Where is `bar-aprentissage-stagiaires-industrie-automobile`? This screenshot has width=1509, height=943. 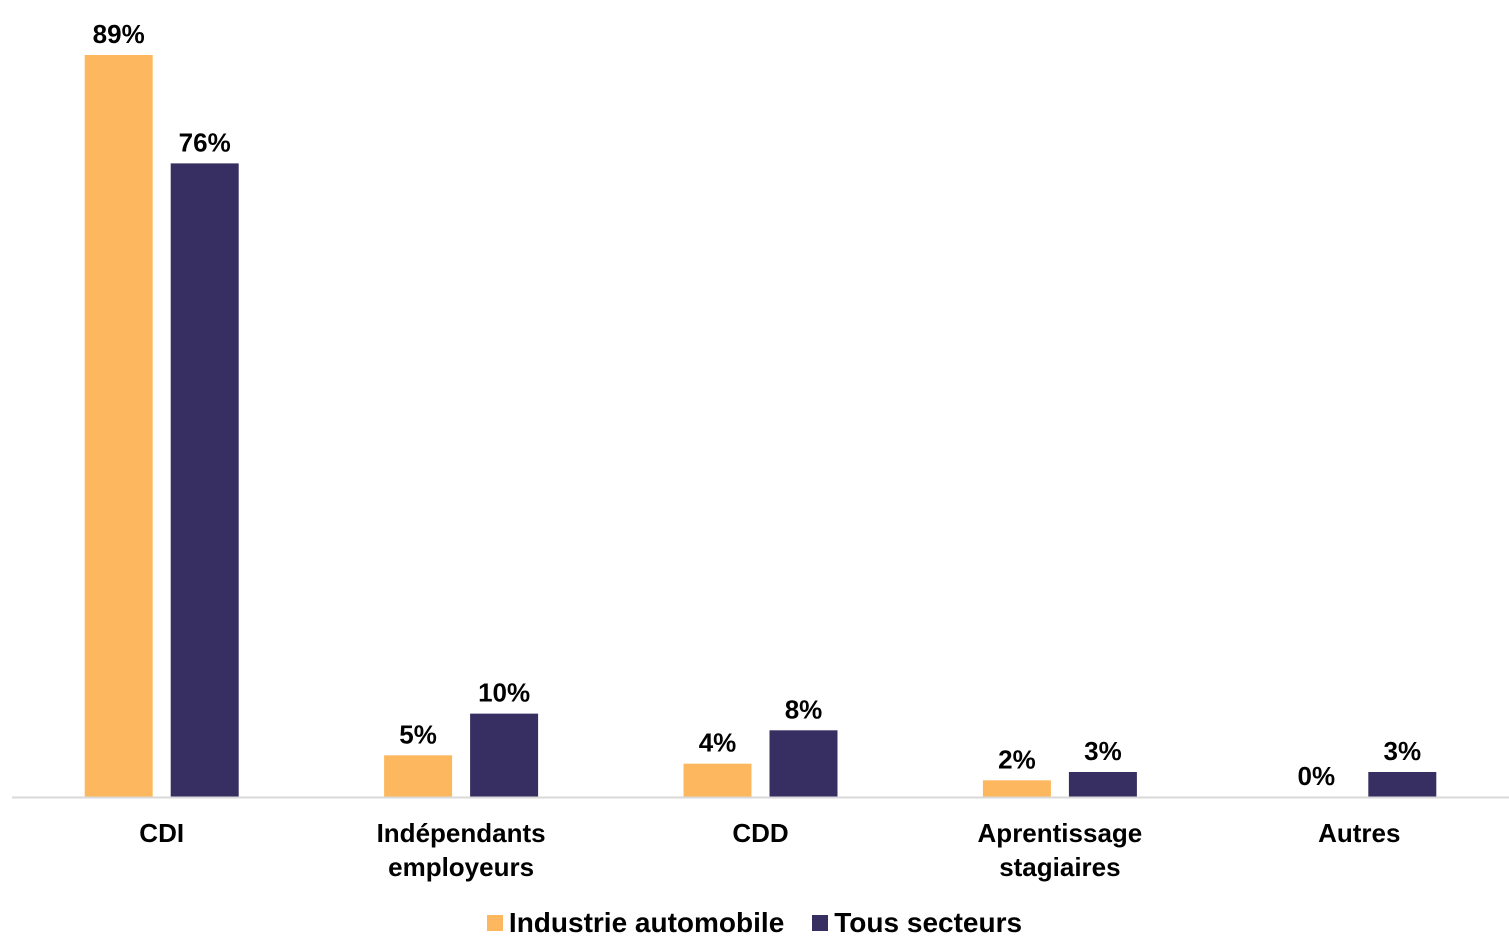
bar-aprentissage-stagiaires-industrie-automobile is located at coordinates (1016, 788).